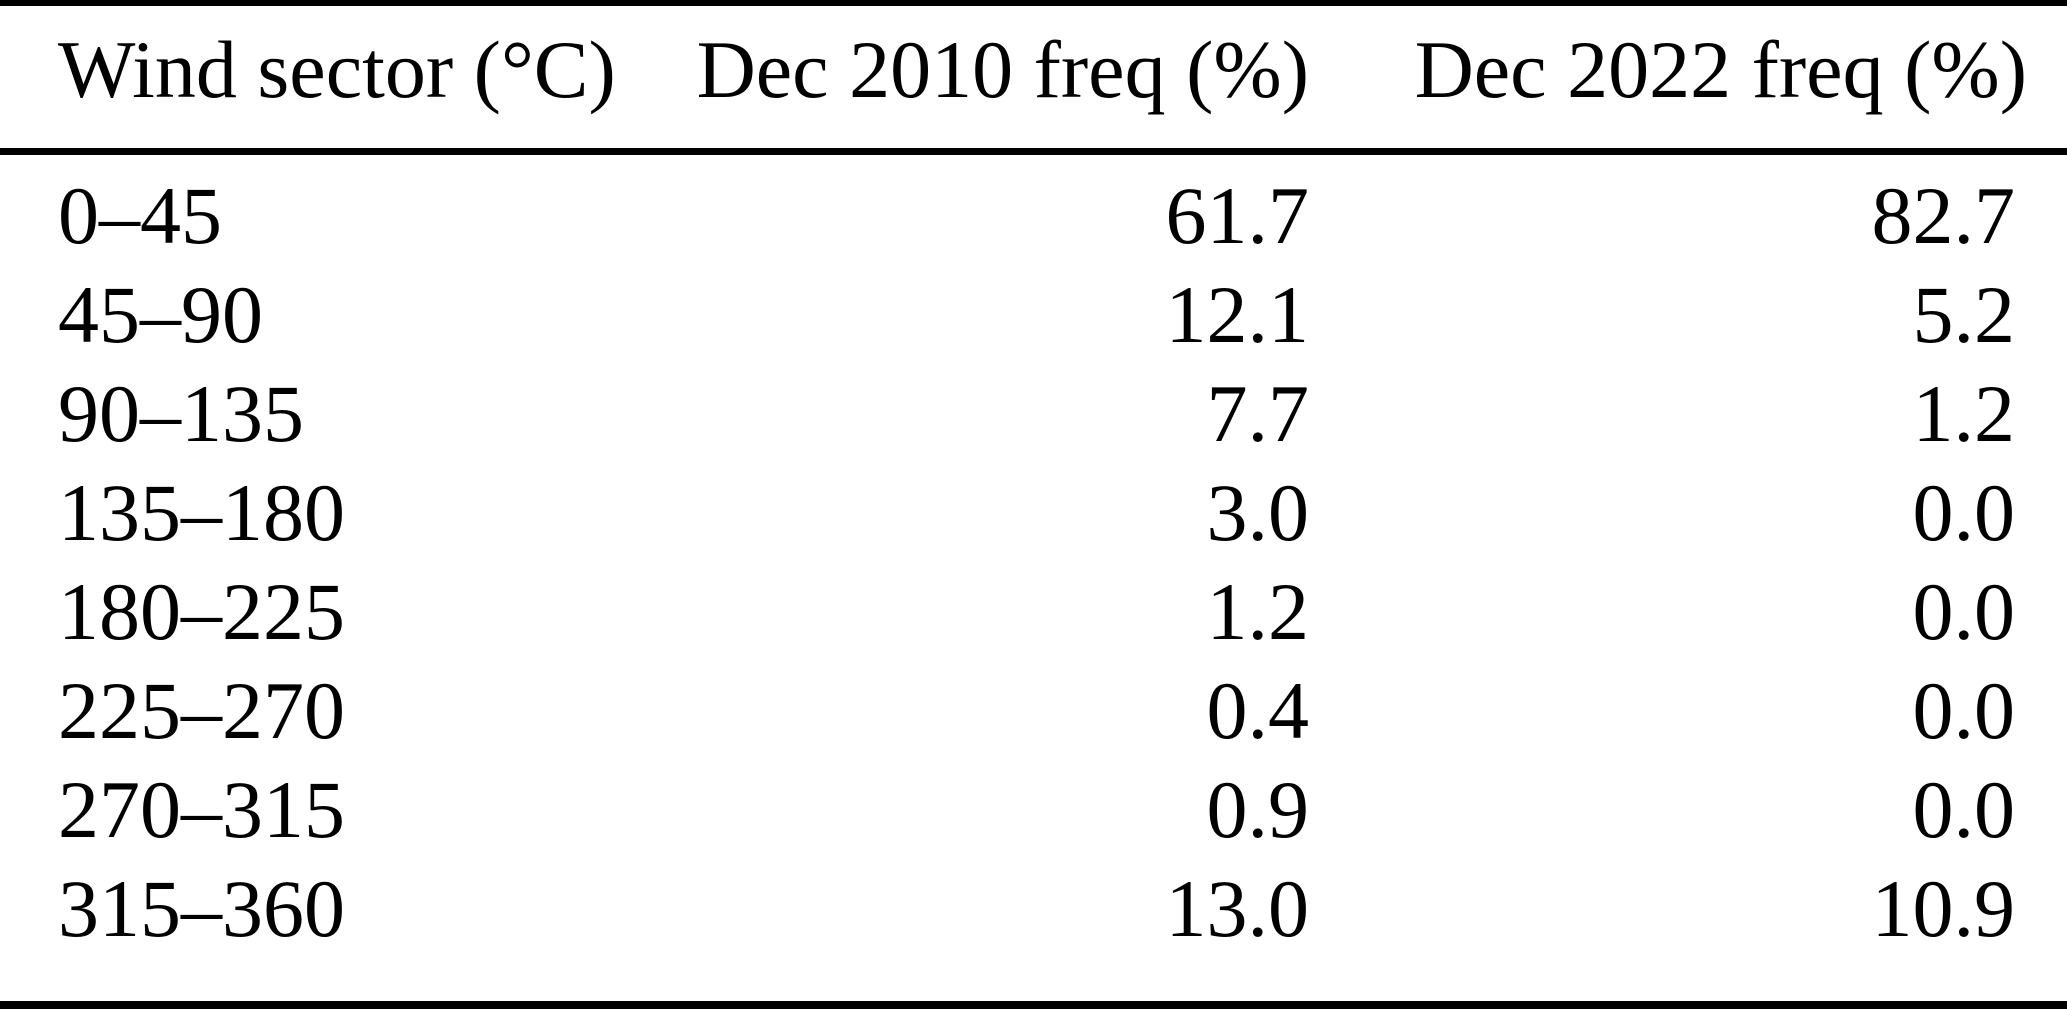 This screenshot has width=2067, height=1009. What do you see at coordinates (1033, 932) in the screenshot?
I see `table-row: 315–360 13.0 10.9` at bounding box center [1033, 932].